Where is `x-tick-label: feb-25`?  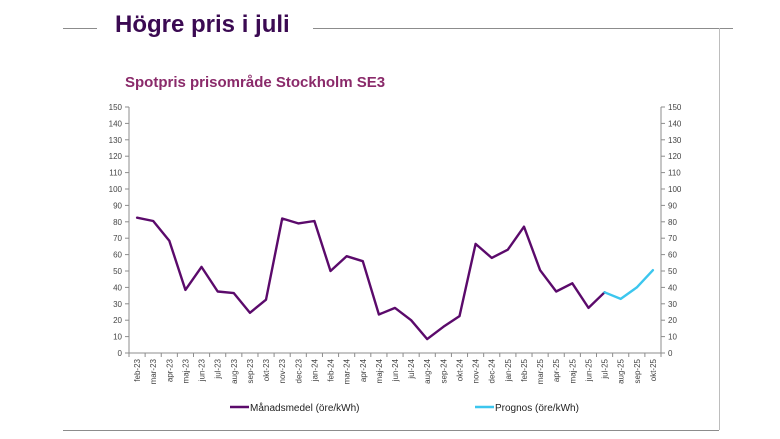
x-tick-label: feb-25 is located at coordinates (524, 369).